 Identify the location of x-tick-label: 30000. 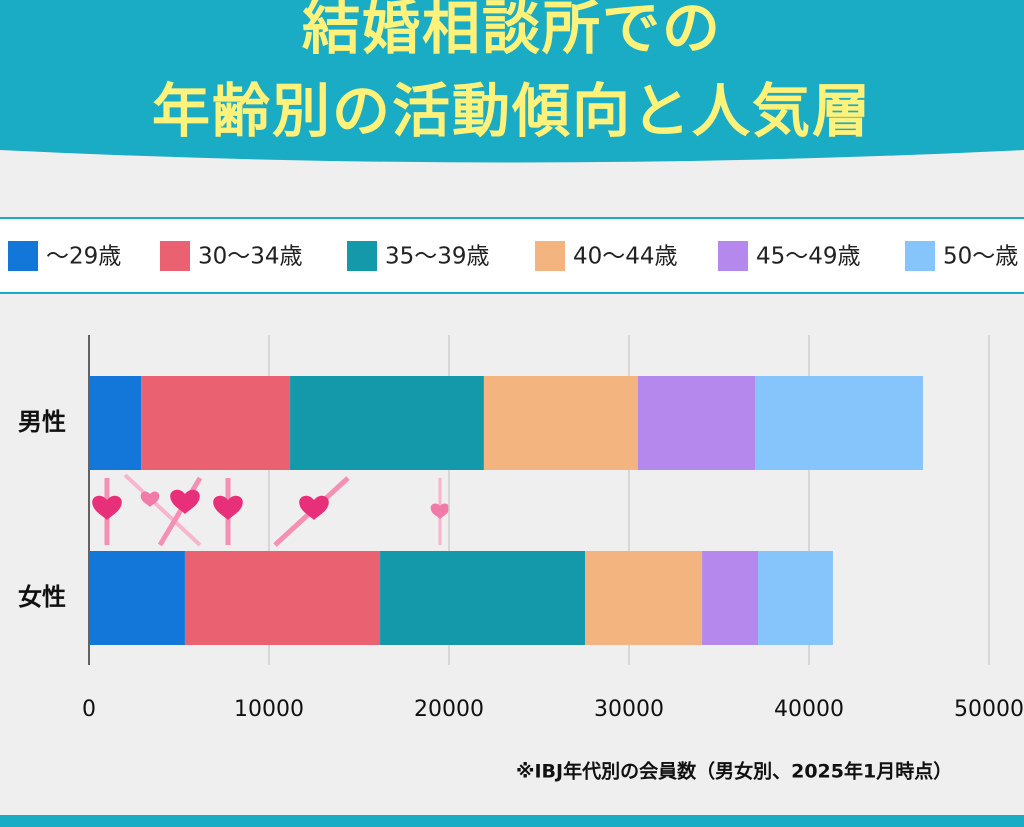
(629, 709).